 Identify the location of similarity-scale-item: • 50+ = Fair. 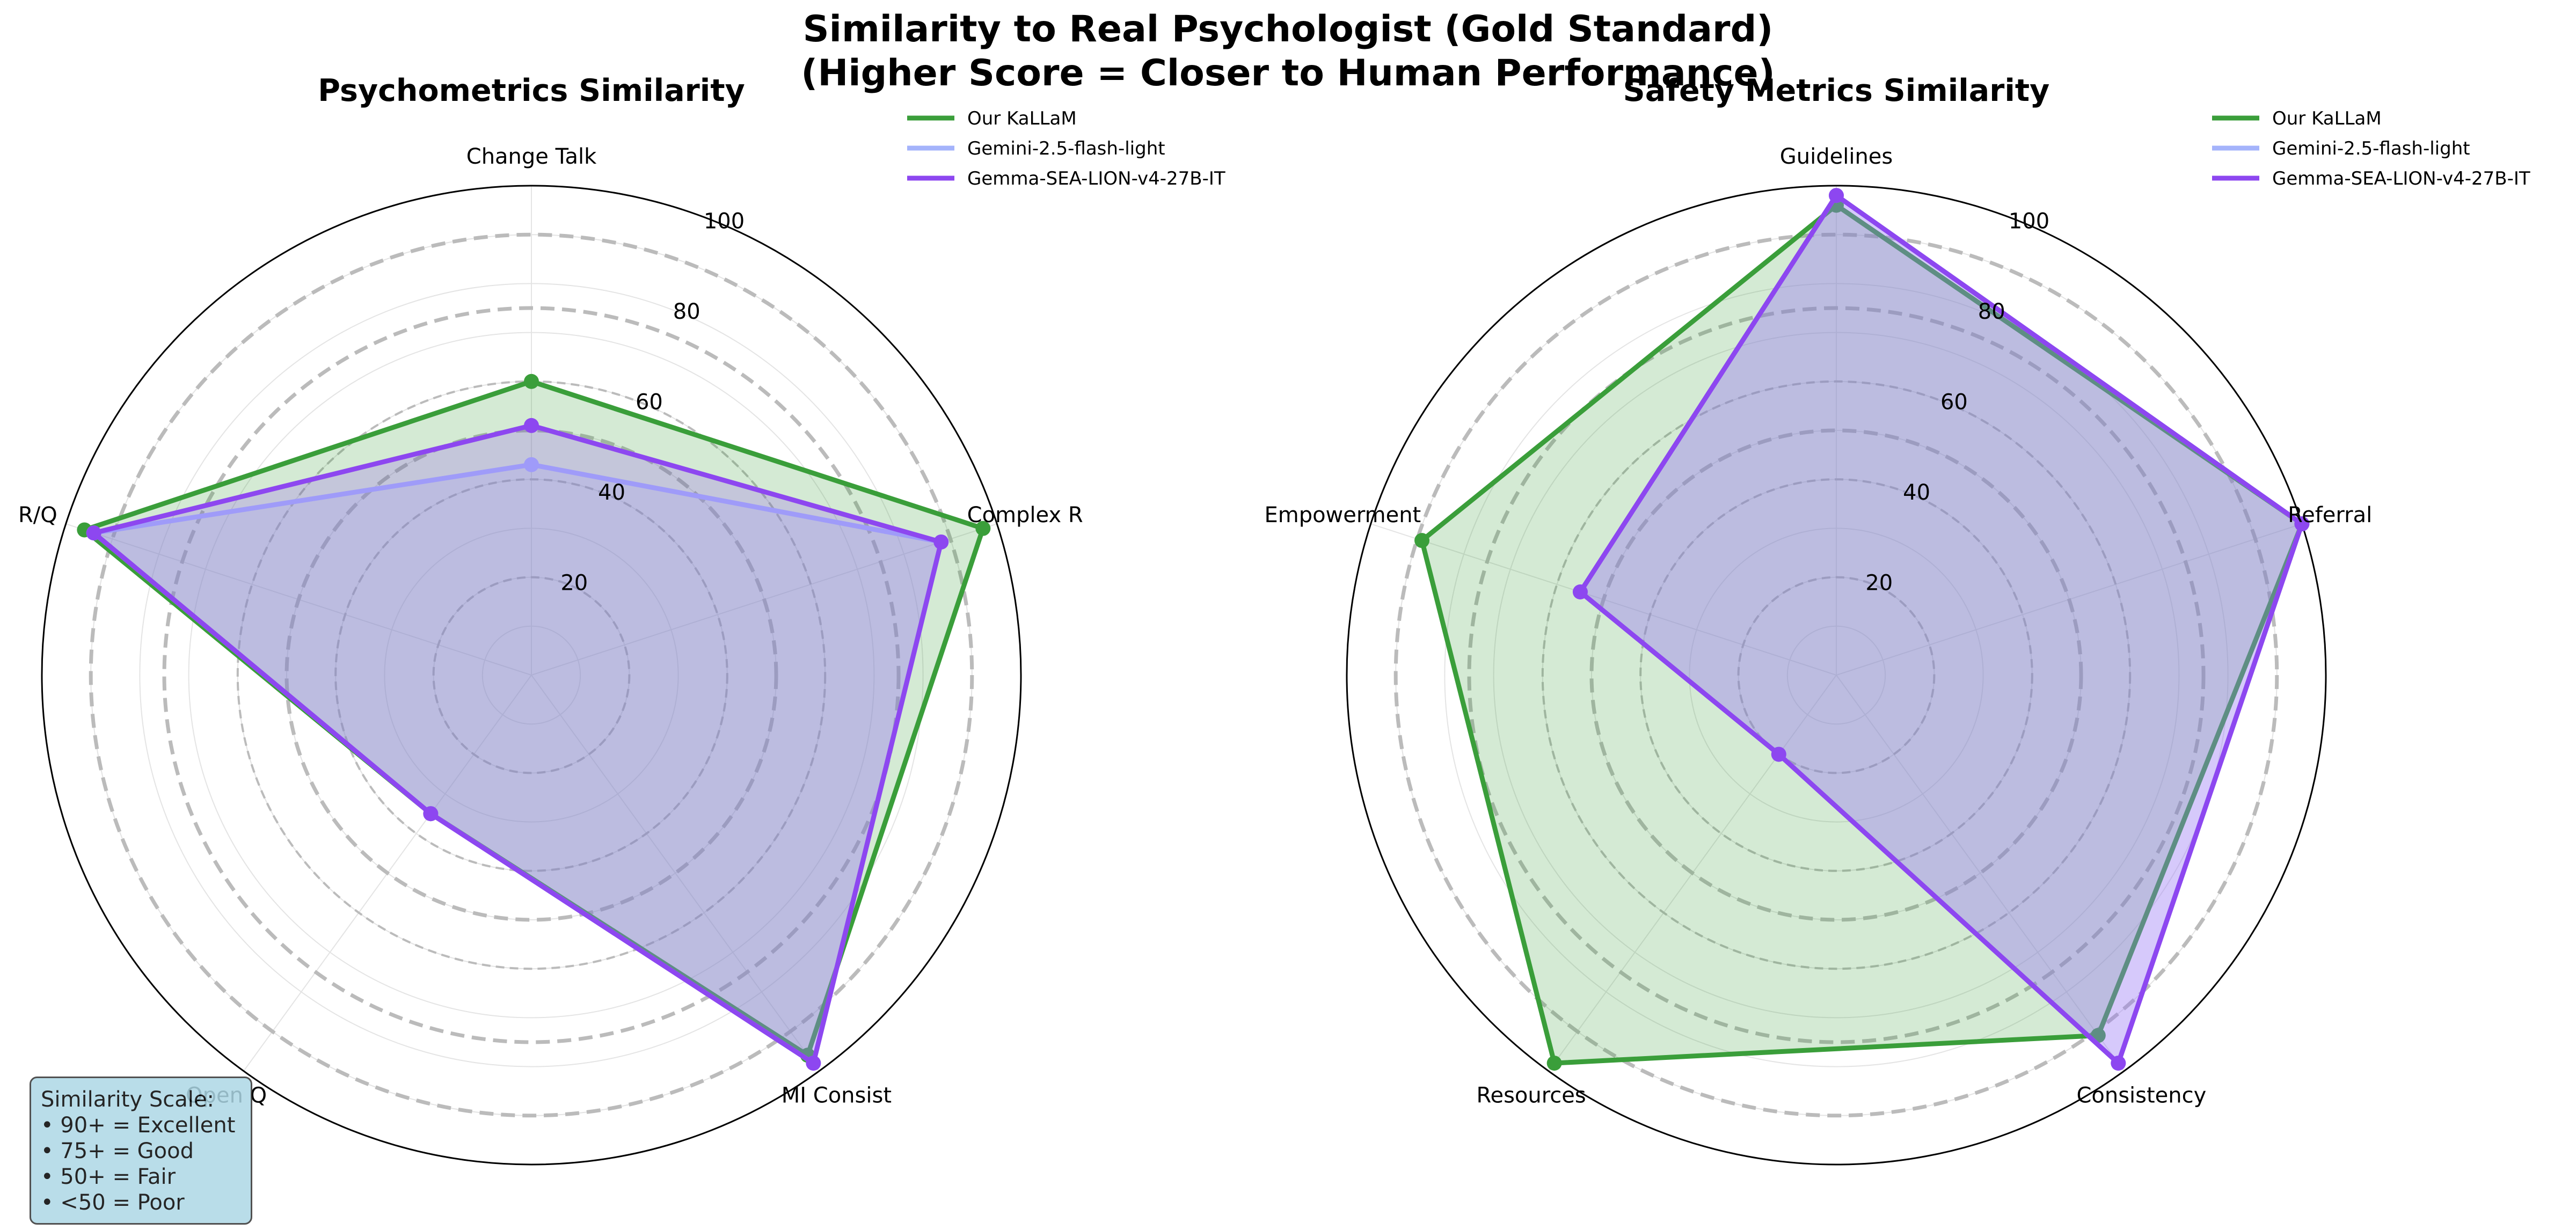
(108, 1177).